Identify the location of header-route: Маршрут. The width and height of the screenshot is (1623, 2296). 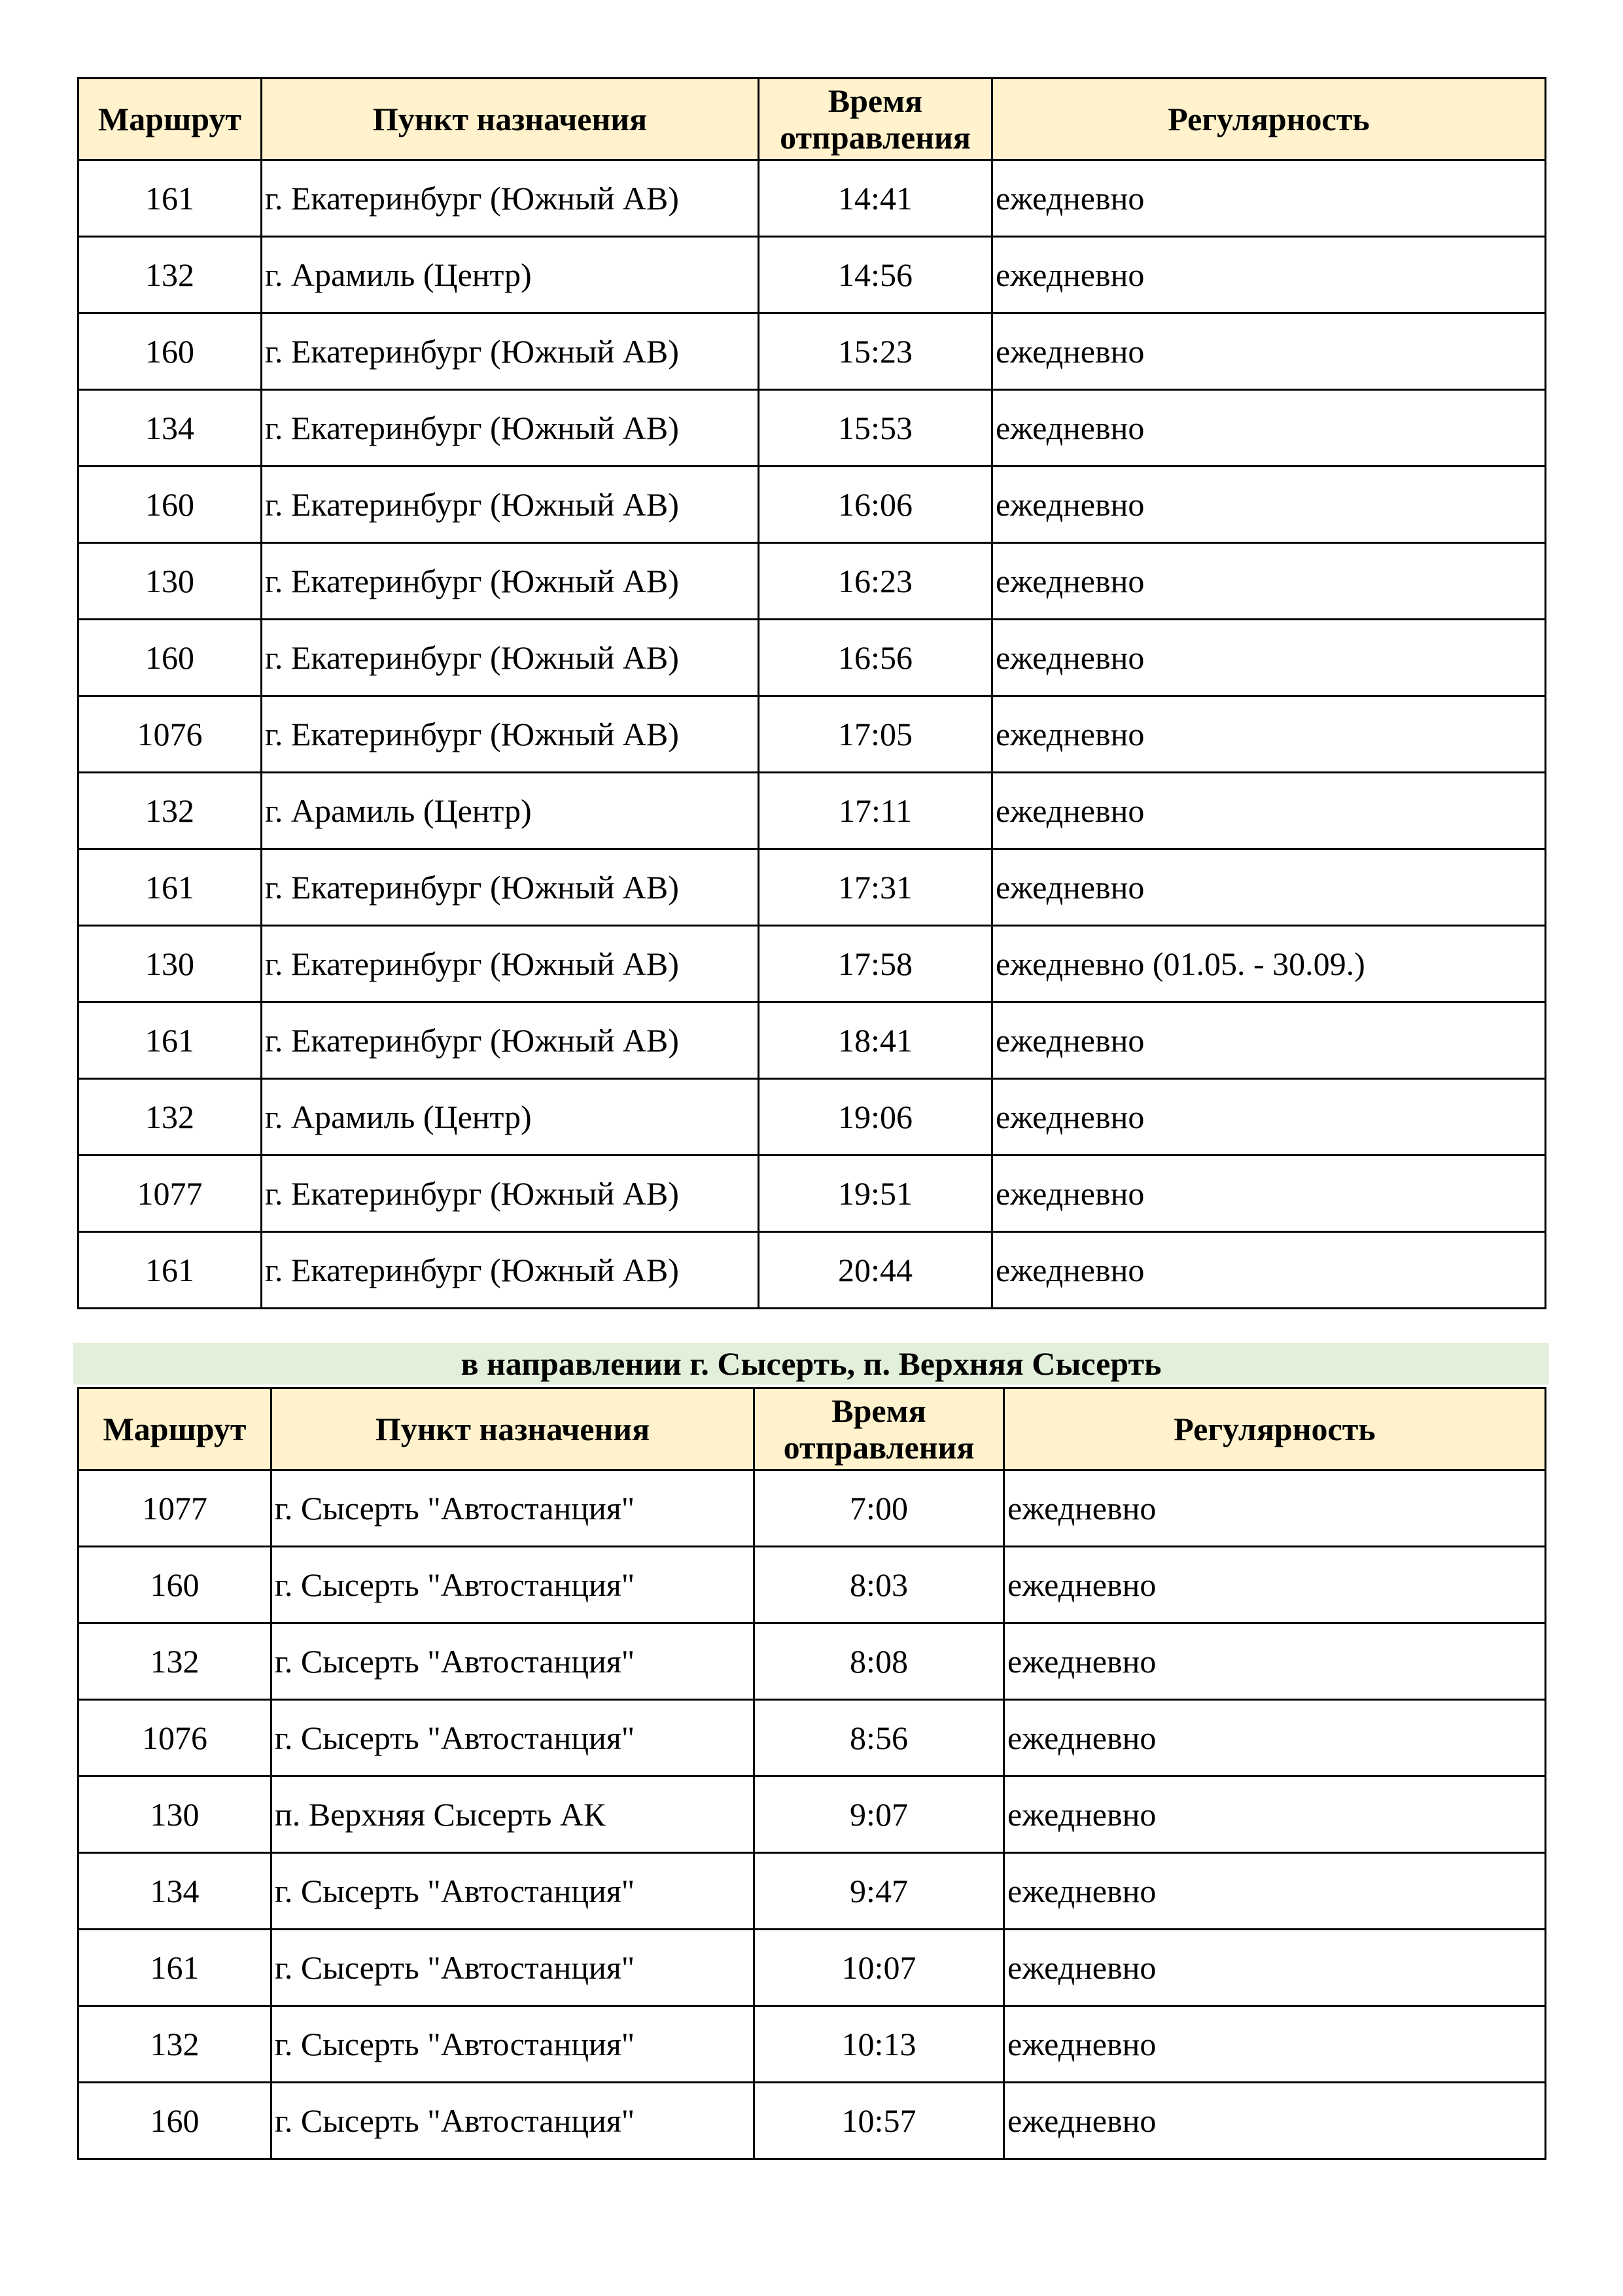
(174, 1429).